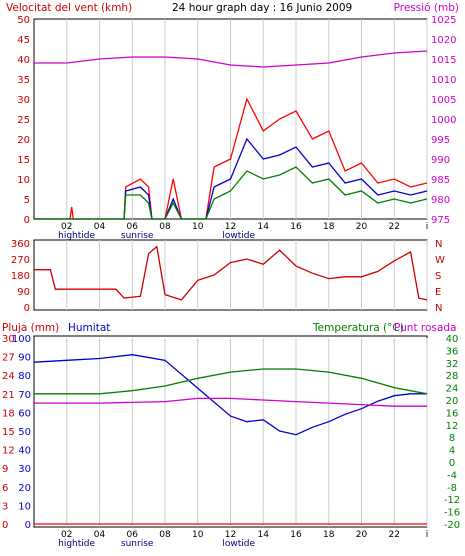 This screenshot has width=465, height=556. What do you see at coordinates (440, 160) in the screenshot?
I see `y-tick-label-pressure: 990` at bounding box center [440, 160].